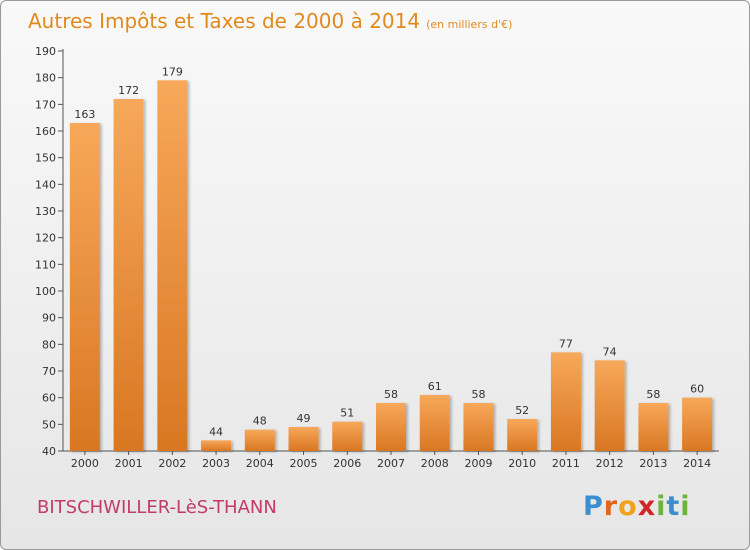  What do you see at coordinates (347, 413) in the screenshot?
I see `value-label-2006: 51` at bounding box center [347, 413].